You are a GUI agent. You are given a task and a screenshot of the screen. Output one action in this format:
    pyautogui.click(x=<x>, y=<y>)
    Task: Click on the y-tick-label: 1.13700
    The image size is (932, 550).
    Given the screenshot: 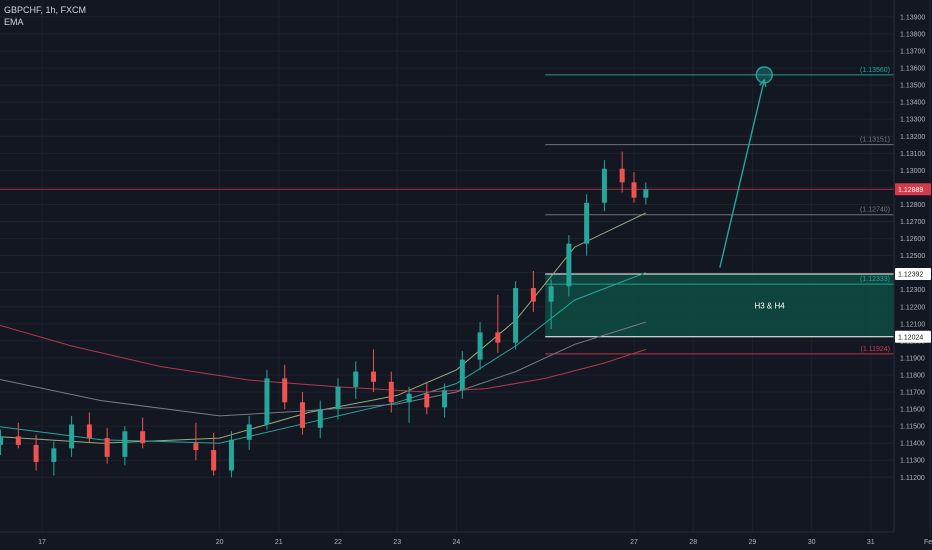 What is the action you would take?
    pyautogui.click(x=912, y=52)
    